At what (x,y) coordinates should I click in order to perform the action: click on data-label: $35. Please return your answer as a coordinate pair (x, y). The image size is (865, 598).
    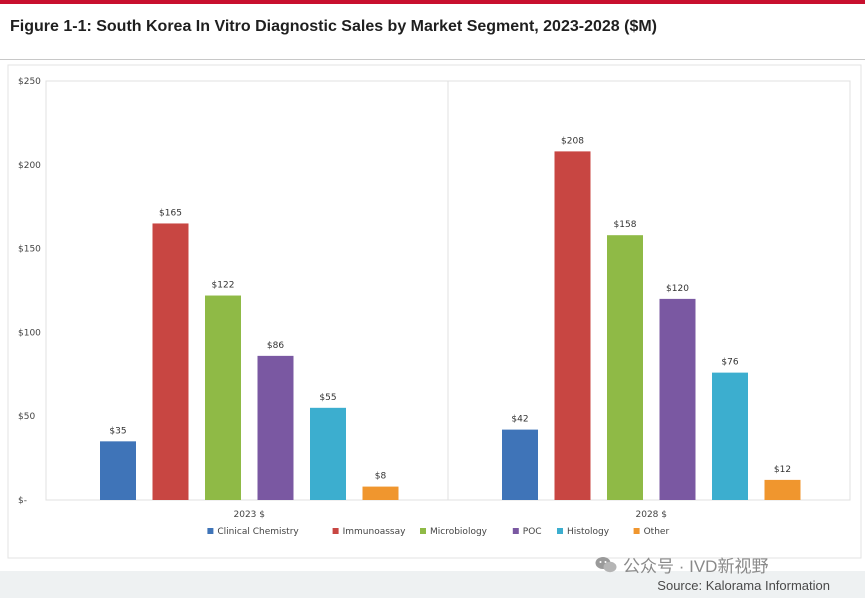
    Looking at the image, I should click on (117, 431).